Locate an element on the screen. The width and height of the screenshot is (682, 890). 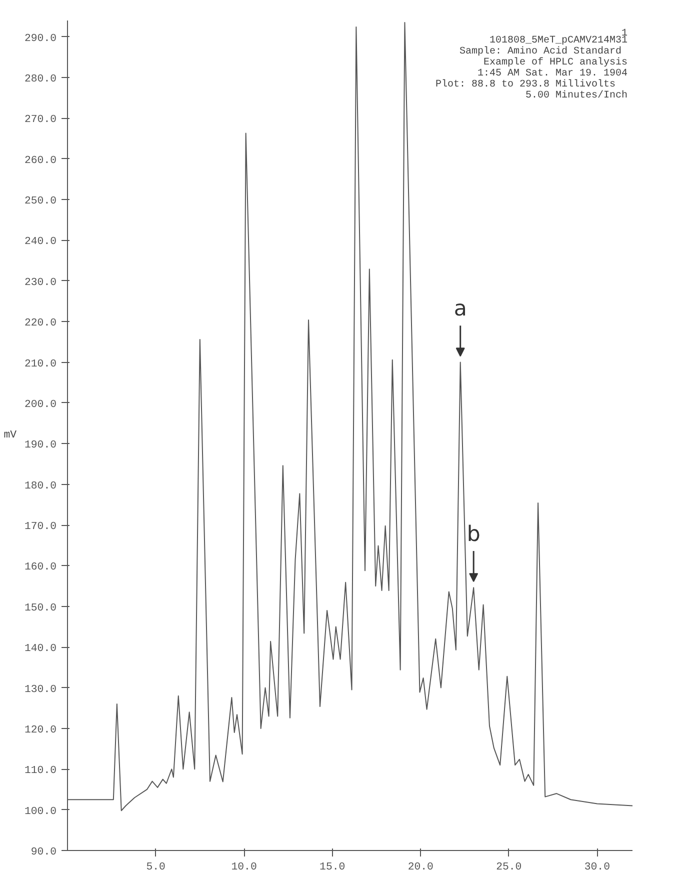
y-tick-label: 240.0 is located at coordinates (40, 242).